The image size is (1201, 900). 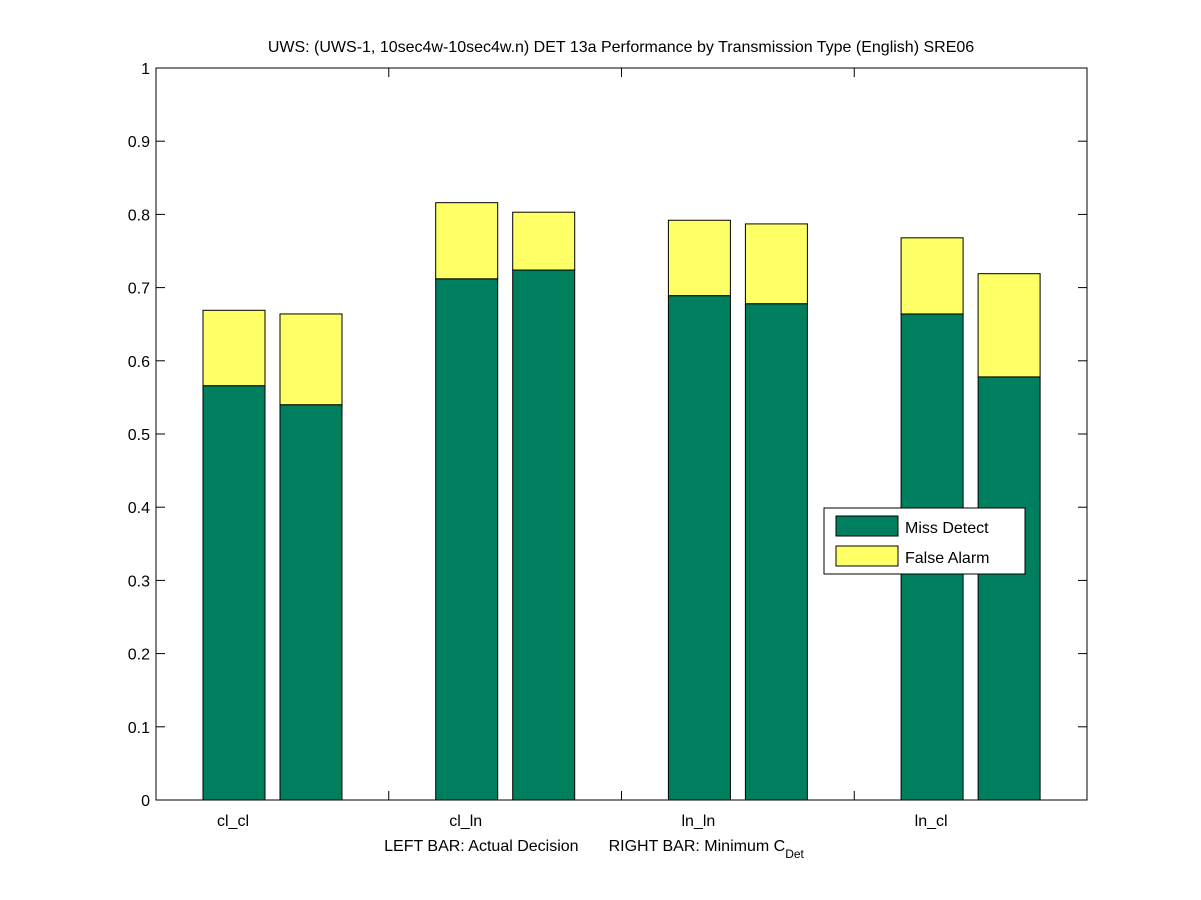 I want to click on bar-fa-right-ln_cl, so click(x=1009, y=325).